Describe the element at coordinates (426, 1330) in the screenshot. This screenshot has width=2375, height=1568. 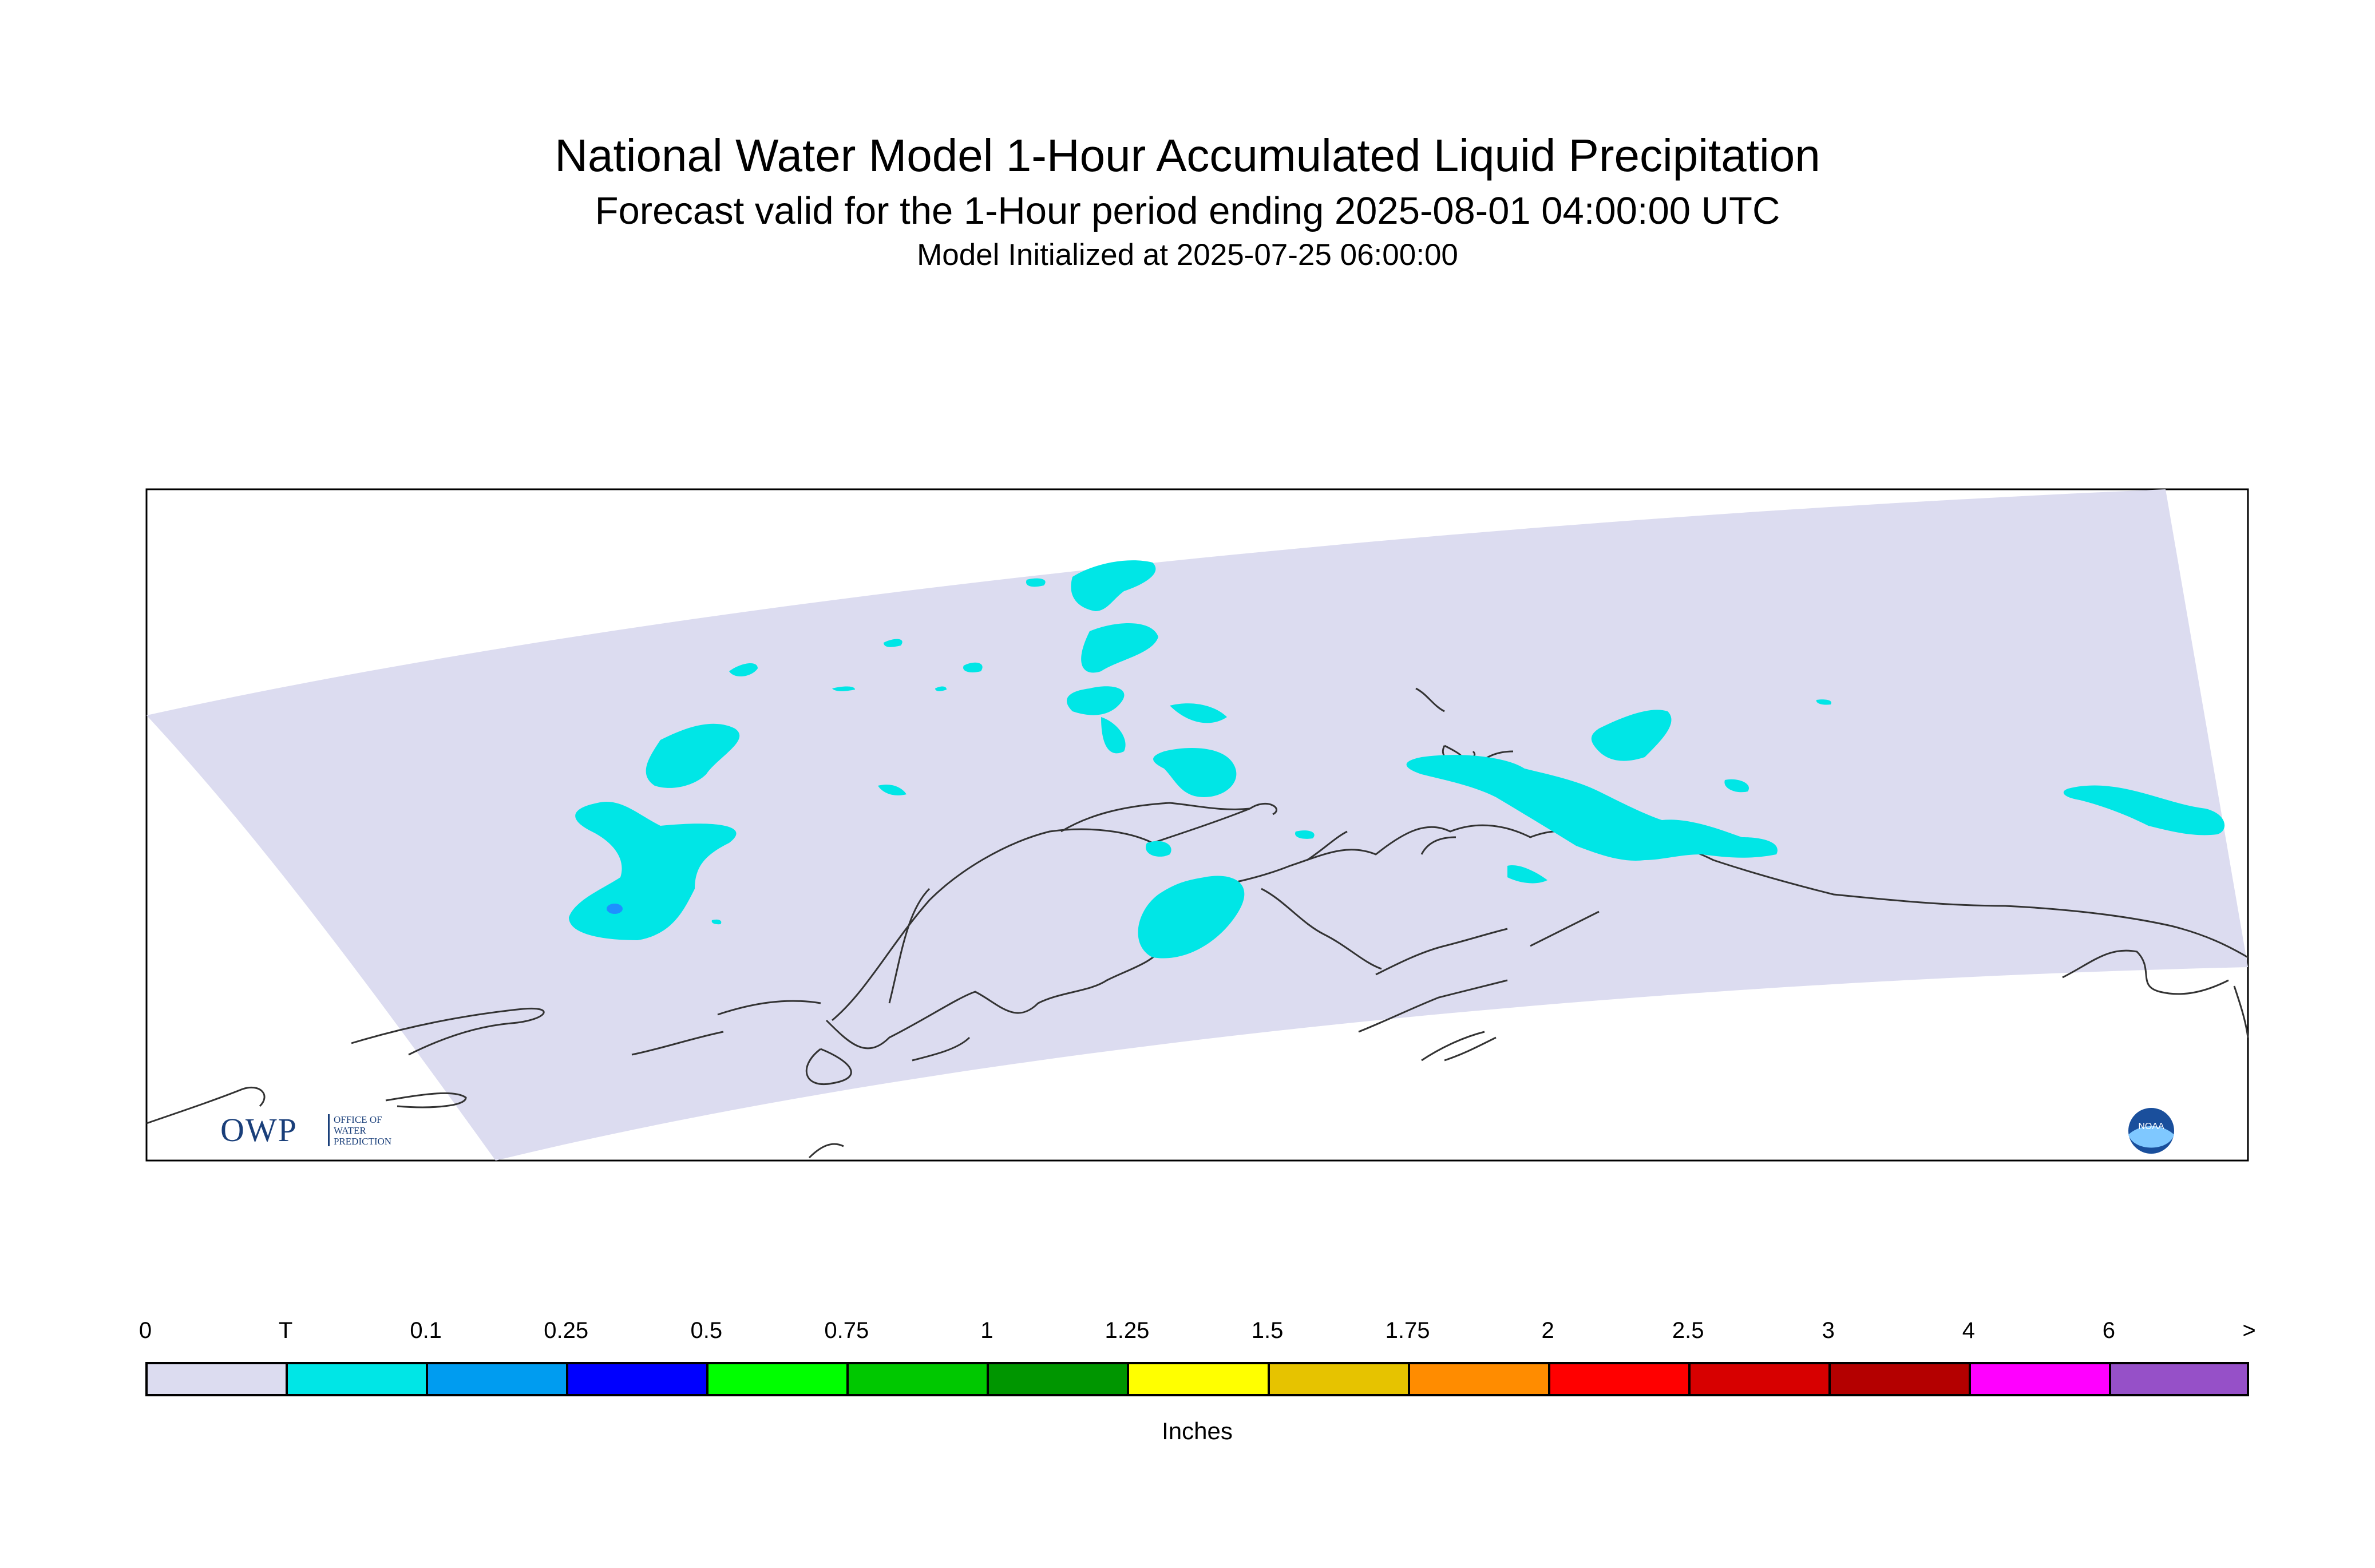
I see `legend-tick-label: 0.1` at that location.